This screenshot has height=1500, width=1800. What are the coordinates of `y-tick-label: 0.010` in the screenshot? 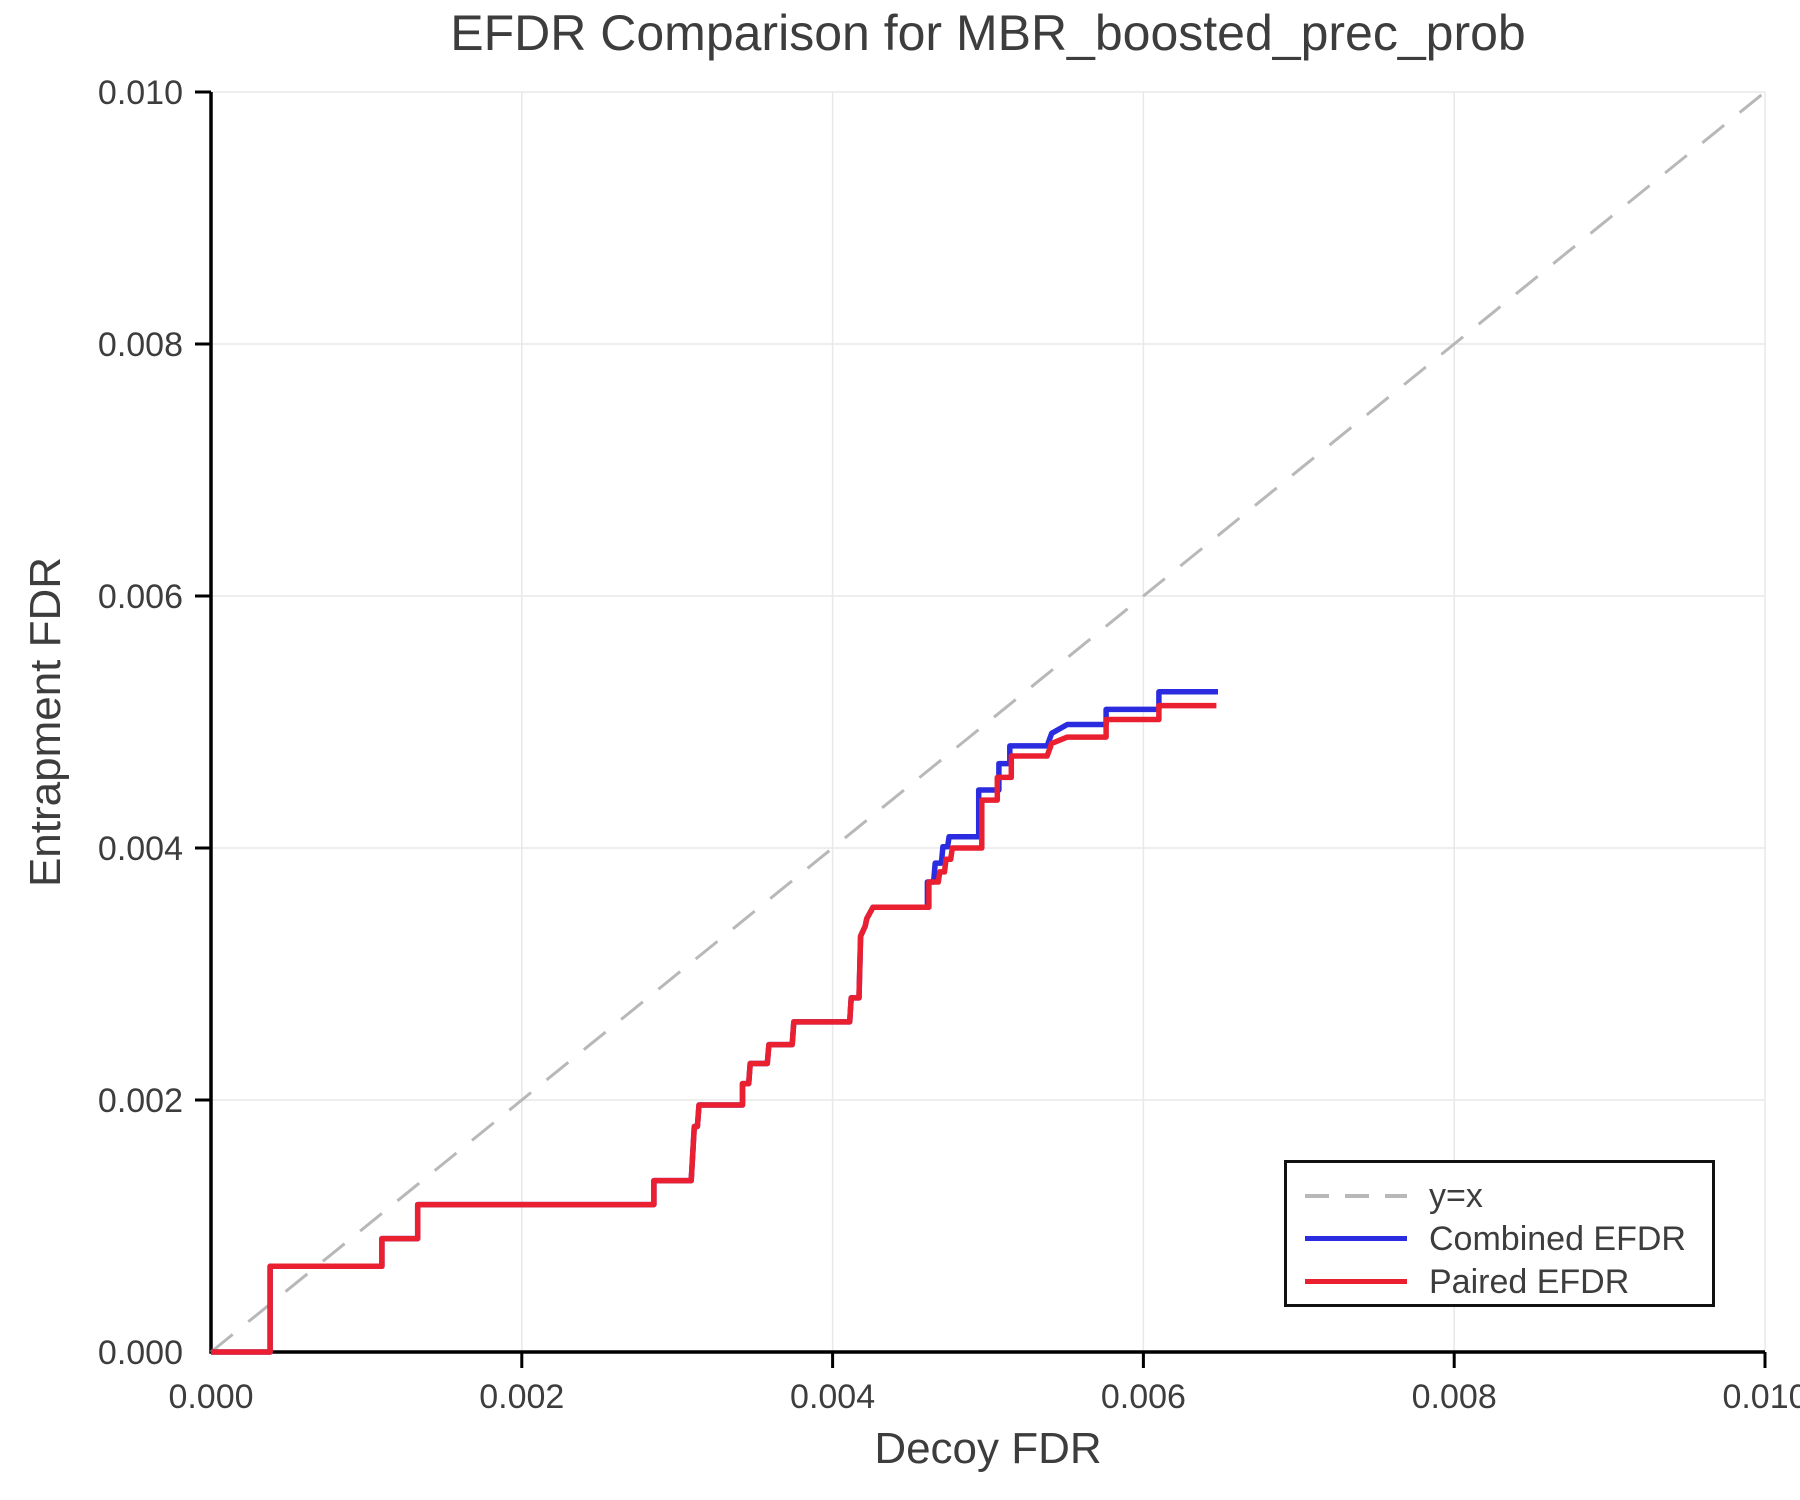 It's located at (140, 93).